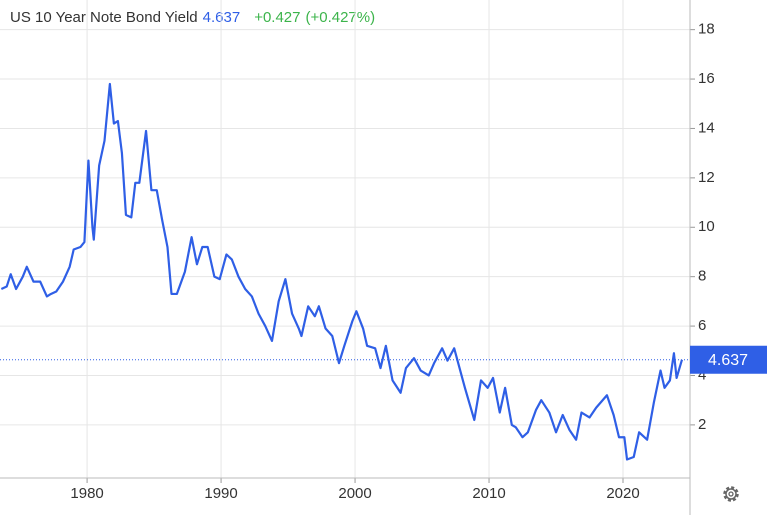 The height and width of the screenshot is (515, 767). What do you see at coordinates (706, 78) in the screenshot?
I see `y-tick-label: 16` at bounding box center [706, 78].